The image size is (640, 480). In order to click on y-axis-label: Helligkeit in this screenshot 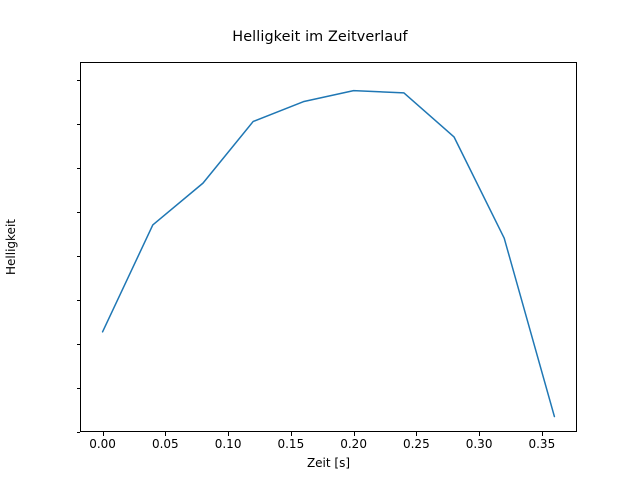, I will do `click(11, 240)`.